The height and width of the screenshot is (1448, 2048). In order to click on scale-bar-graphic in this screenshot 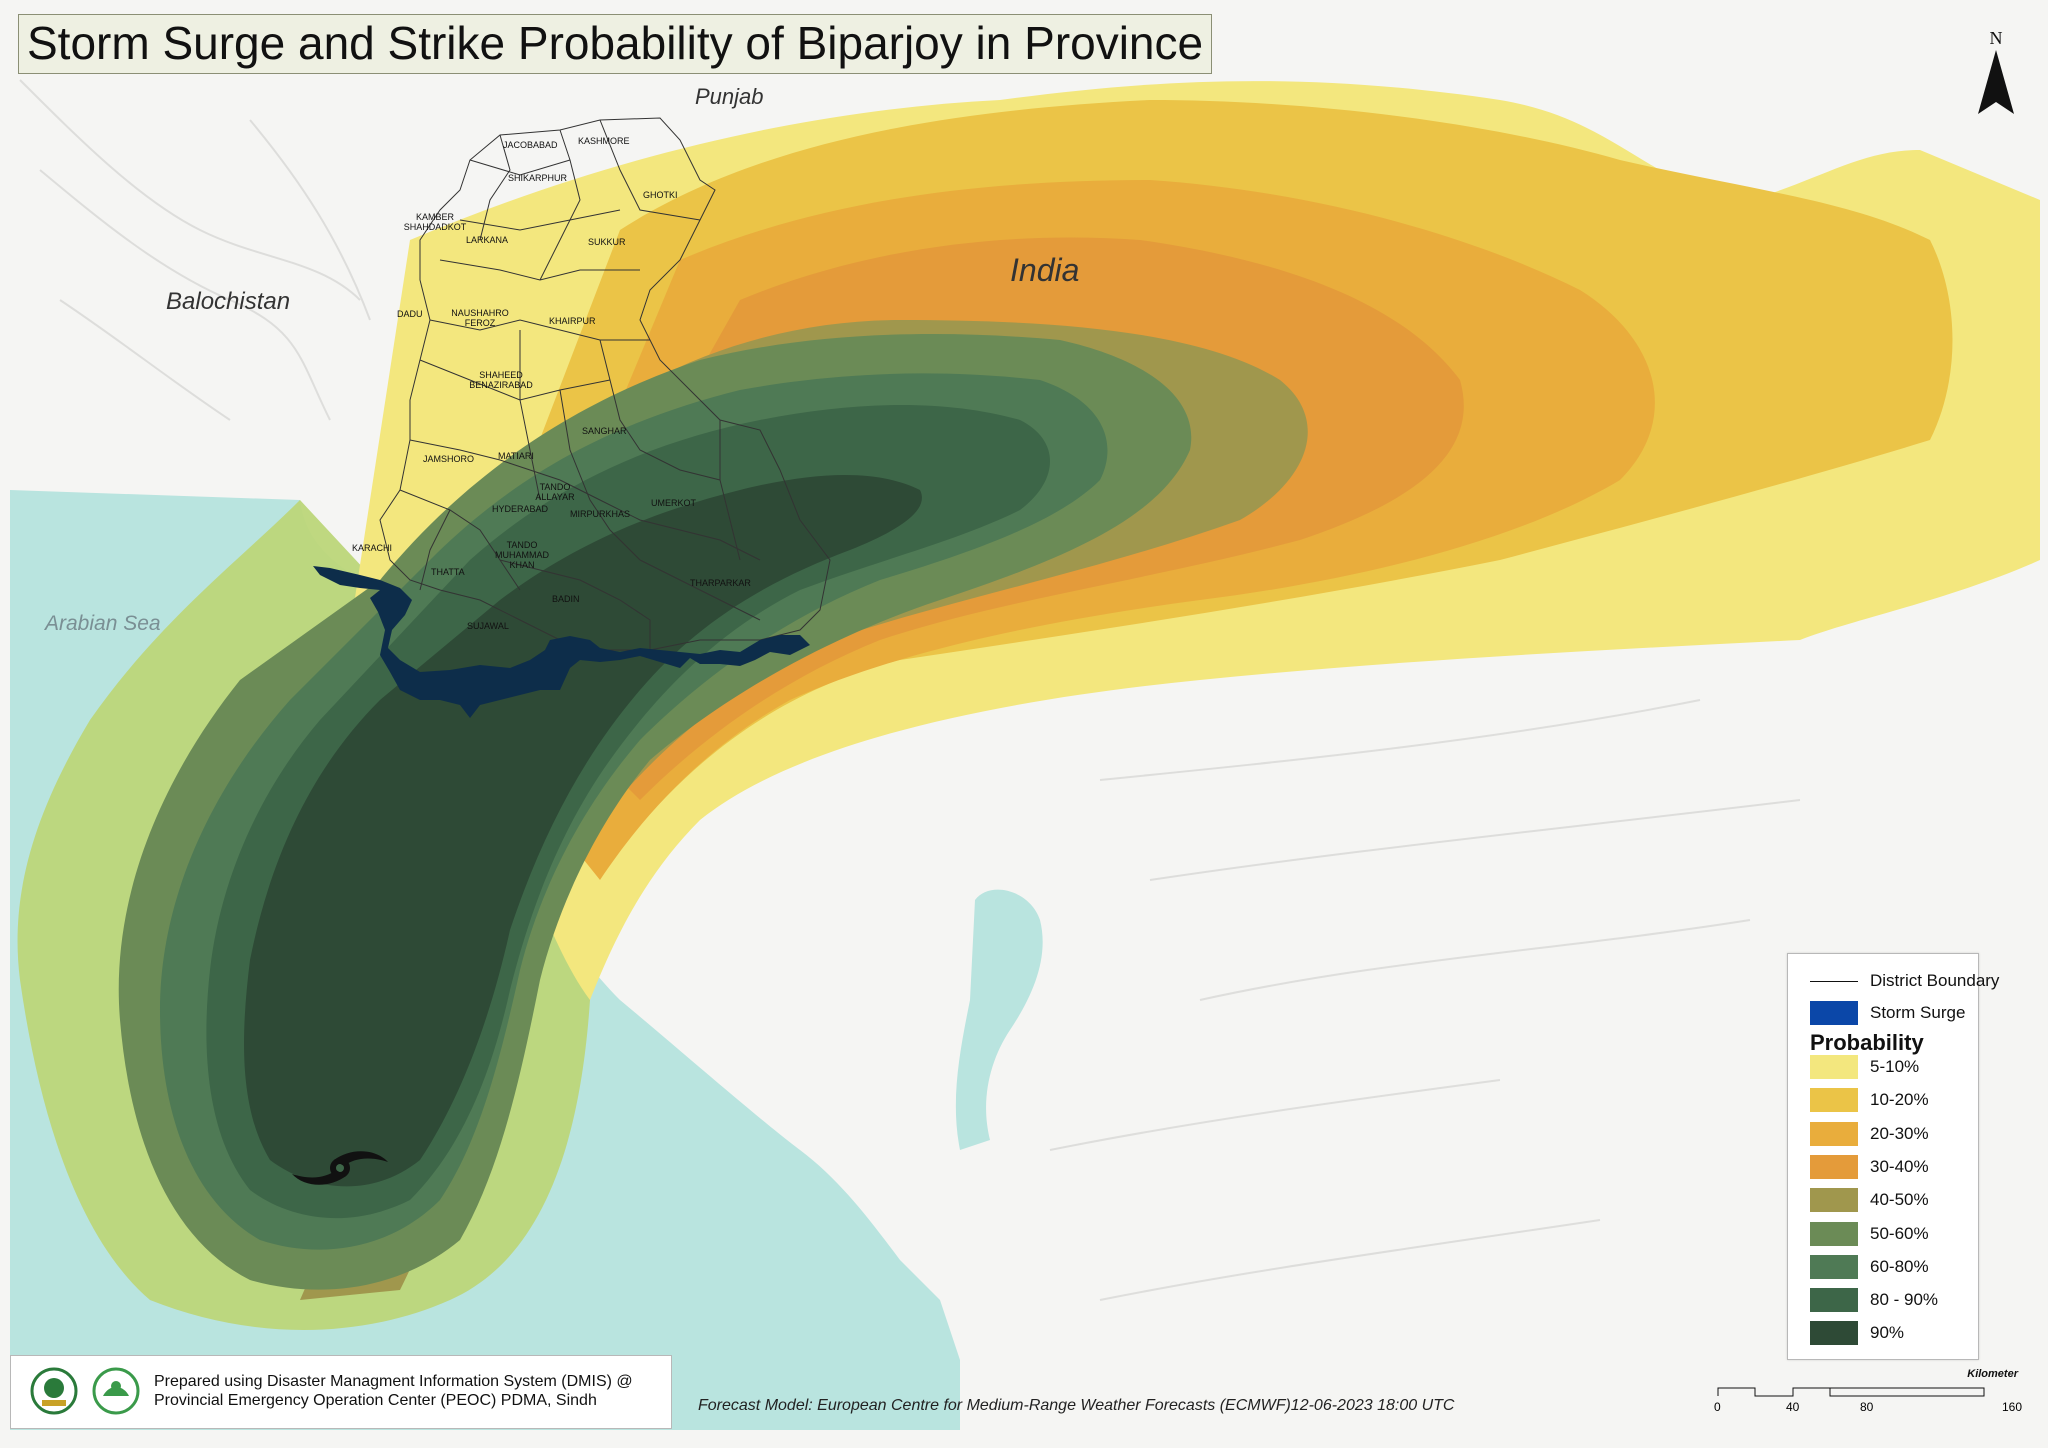, I will do `click(1851, 1392)`.